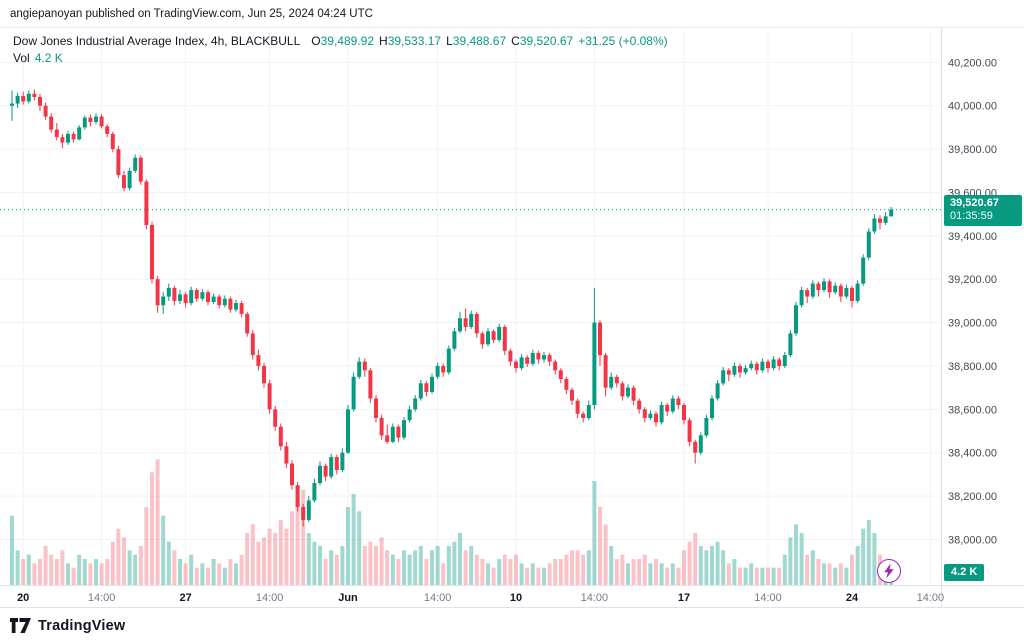 The image size is (1024, 643). What do you see at coordinates (414, 41) in the screenshot?
I see `high-value: 39,533.17` at bounding box center [414, 41].